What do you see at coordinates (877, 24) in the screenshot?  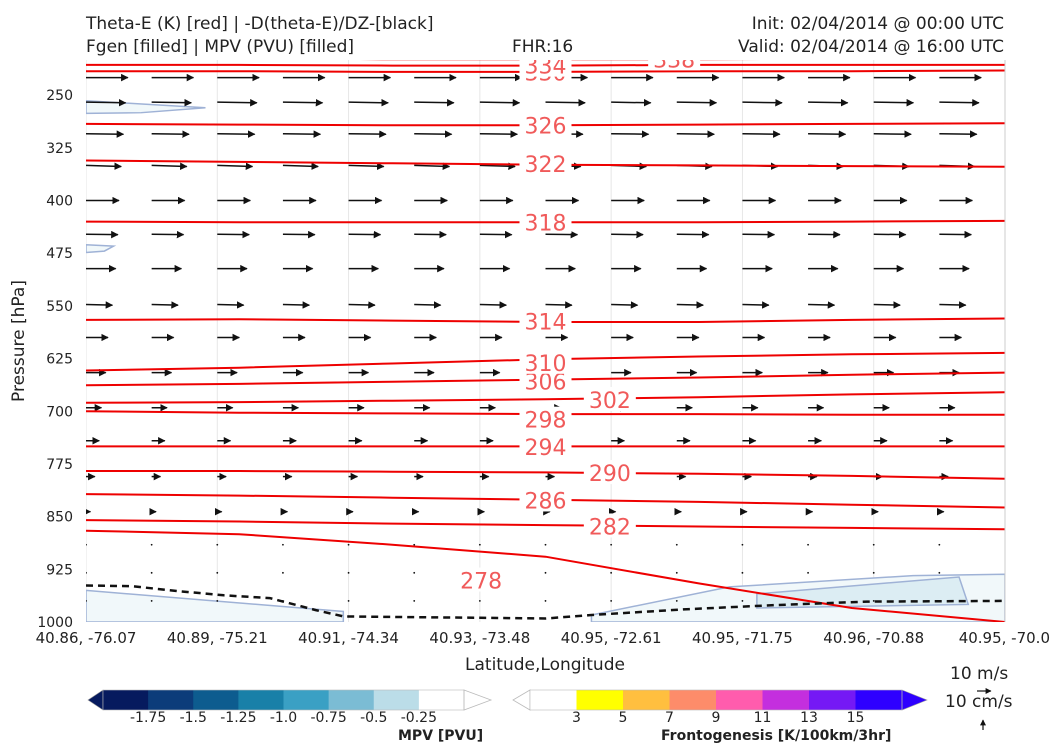 I see `init-time: Init: 02/04/2014 @ 00:00 UTC` at bounding box center [877, 24].